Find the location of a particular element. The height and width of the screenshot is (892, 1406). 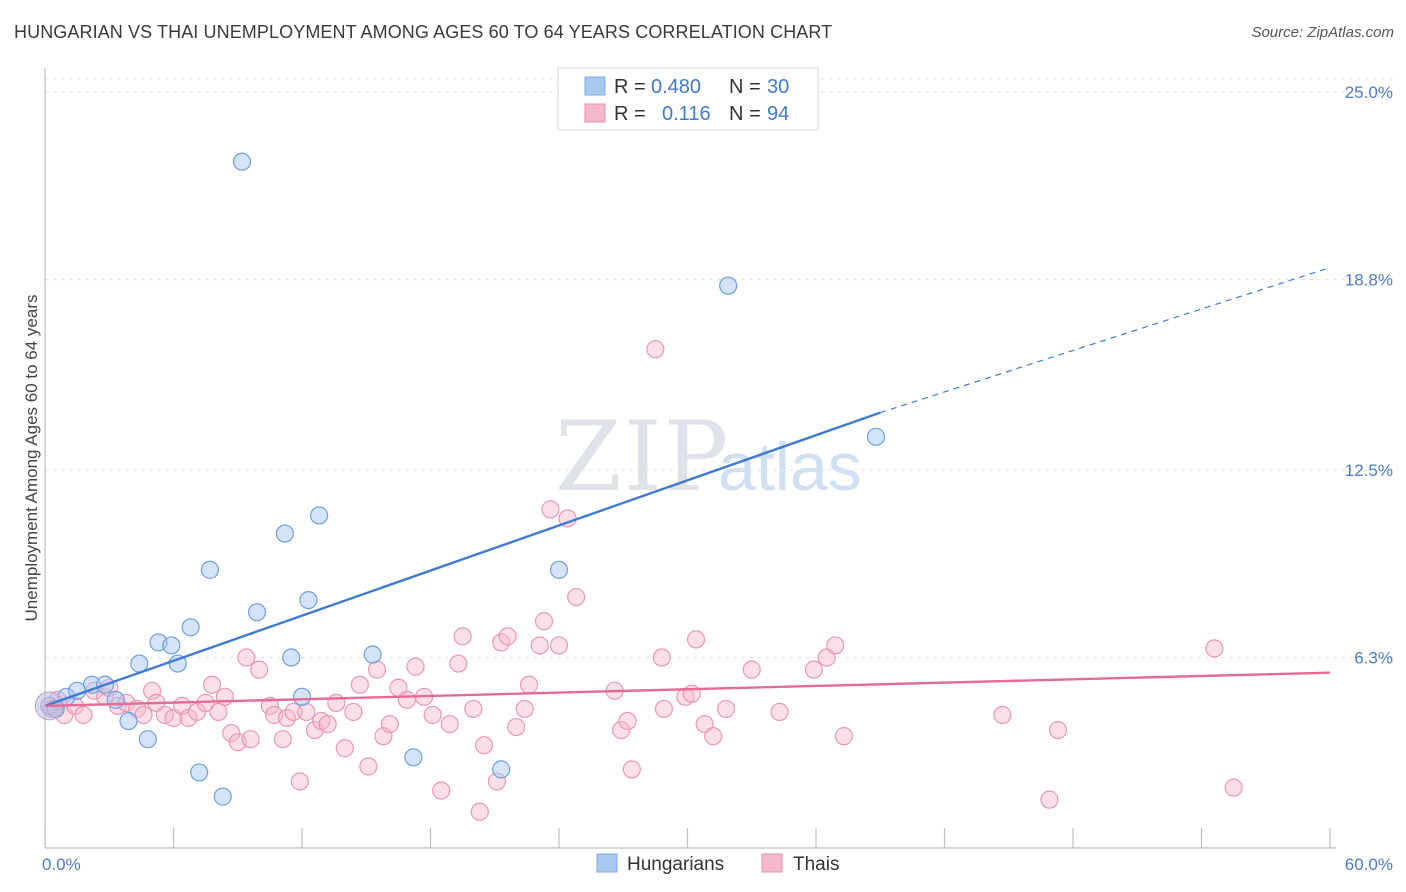

legend-n-value-hungarians: 30 is located at coordinates (778, 87).